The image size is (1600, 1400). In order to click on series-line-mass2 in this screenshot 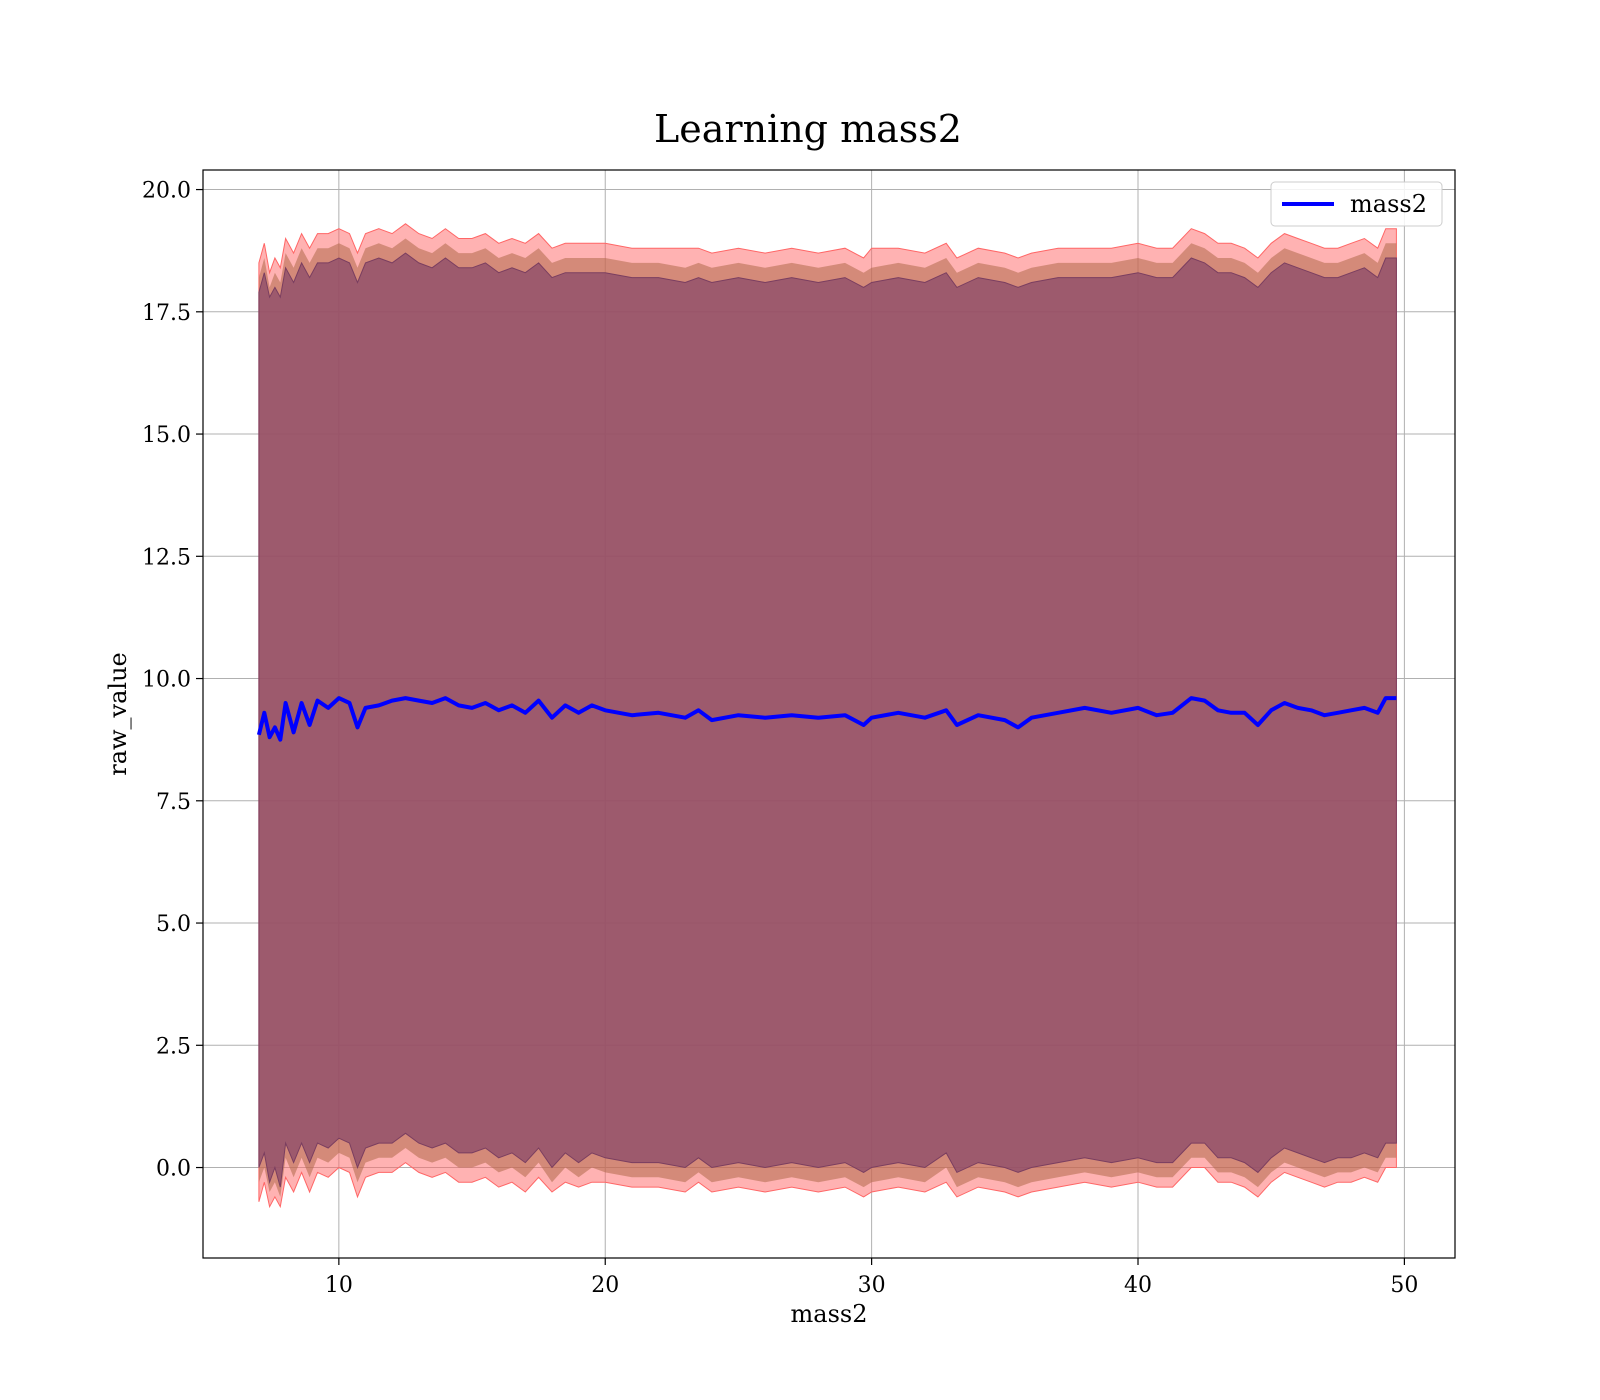, I will do `click(826, 719)`.